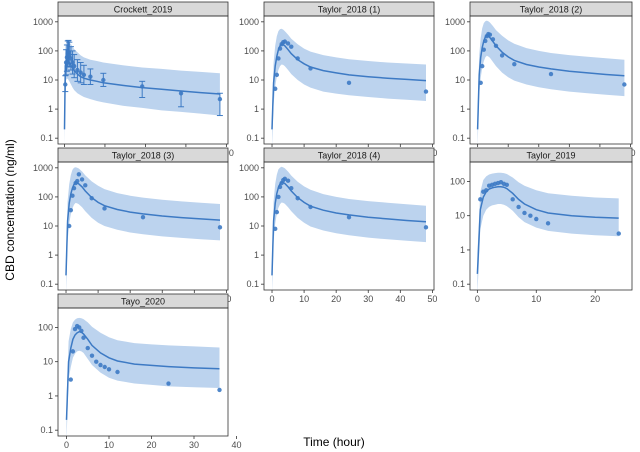 Image resolution: width=640 pixels, height=452 pixels. Describe the element at coordinates (432, 299) in the screenshot. I see `x-tick-label: 50` at that location.